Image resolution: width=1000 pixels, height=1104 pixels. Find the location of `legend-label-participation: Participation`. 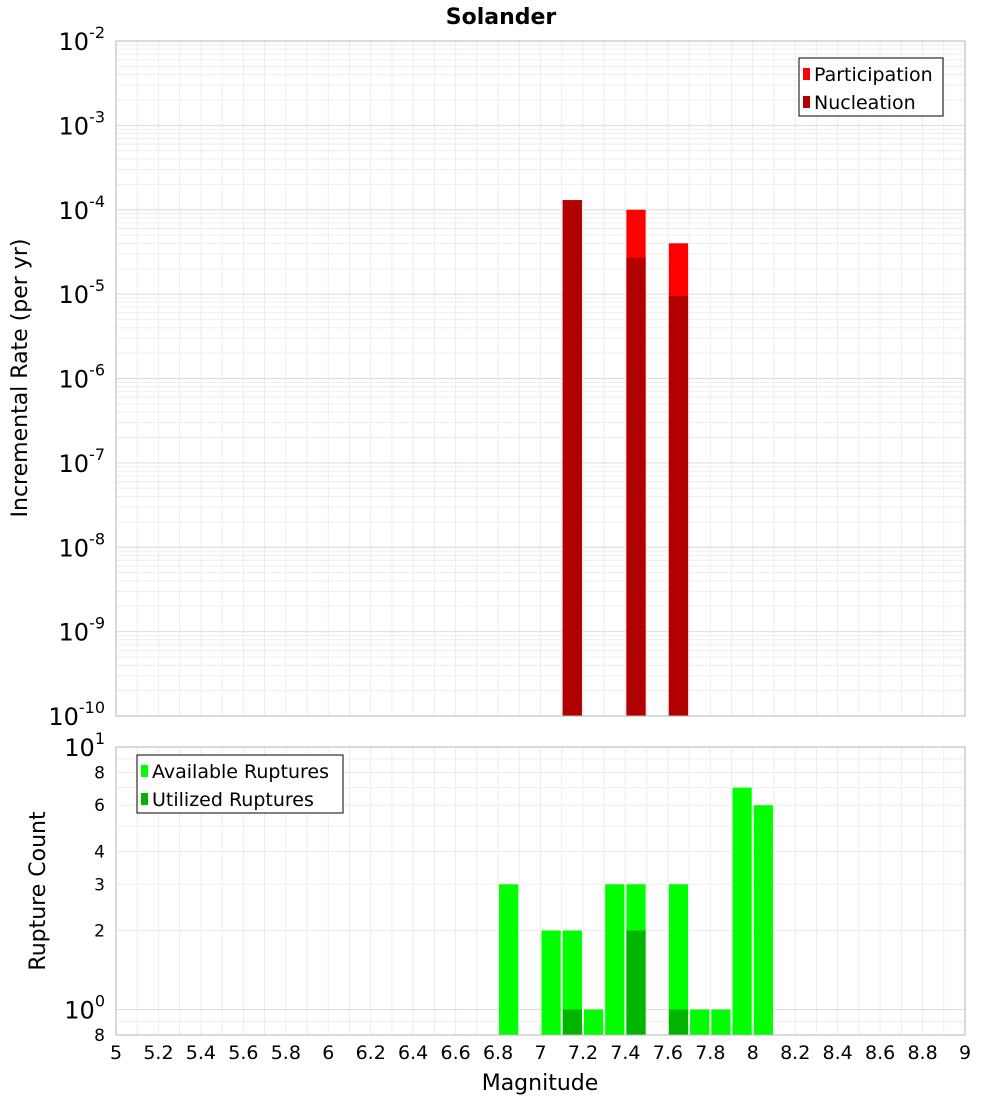

legend-label-participation: Participation is located at coordinates (873, 75).